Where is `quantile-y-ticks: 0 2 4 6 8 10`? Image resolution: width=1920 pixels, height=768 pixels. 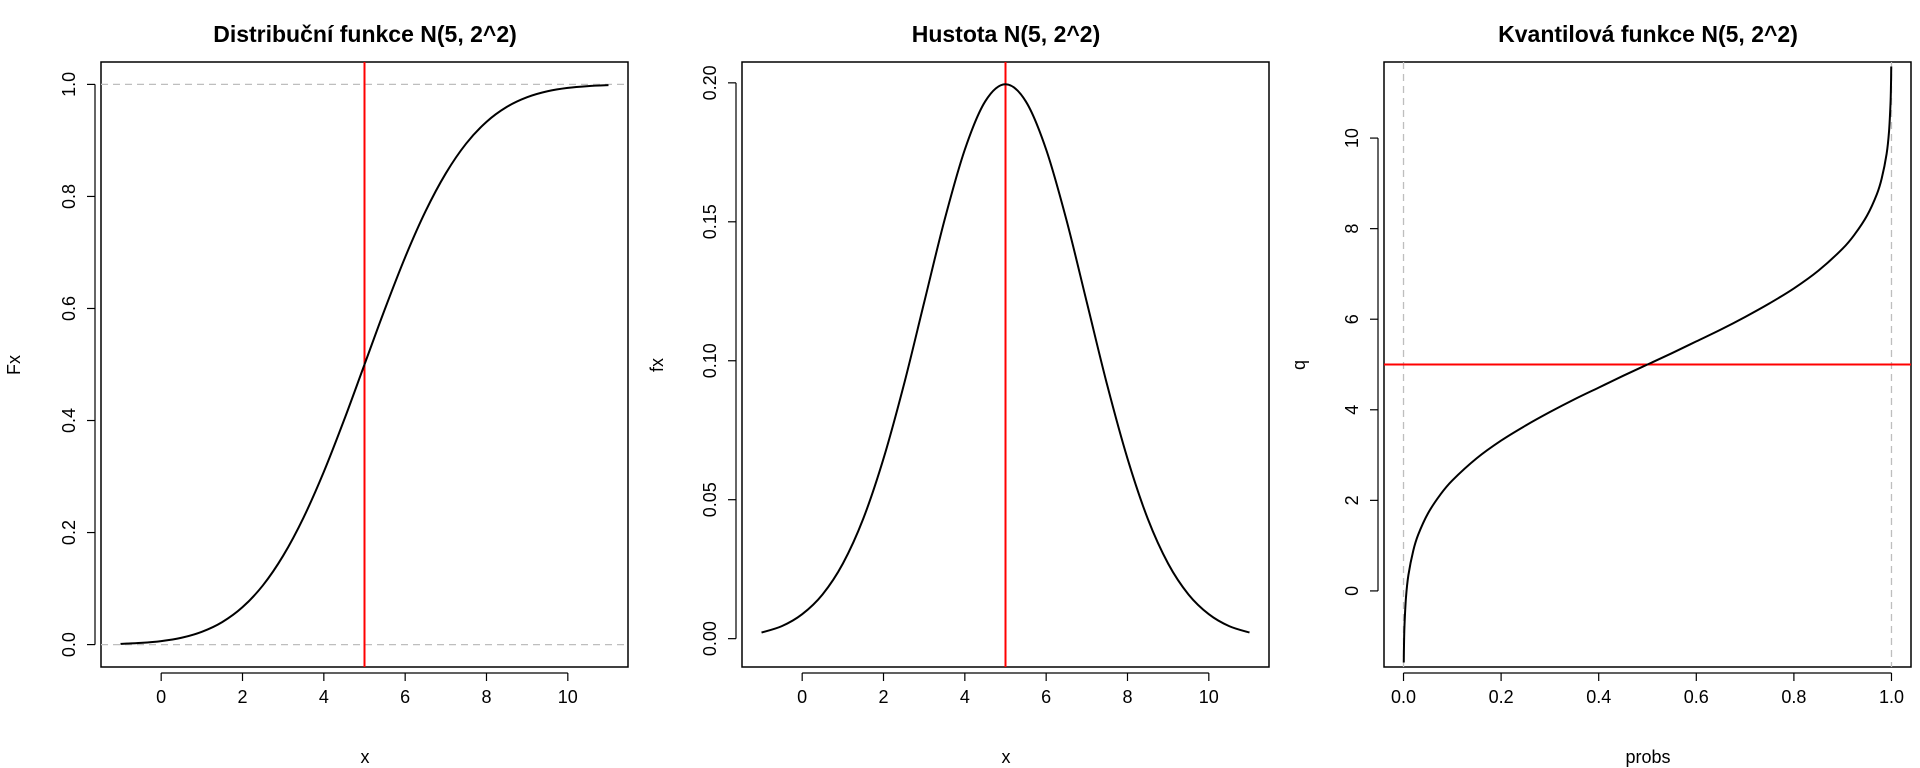 quantile-y-ticks: 0 2 4 6 8 10 is located at coordinates (1360, 362).